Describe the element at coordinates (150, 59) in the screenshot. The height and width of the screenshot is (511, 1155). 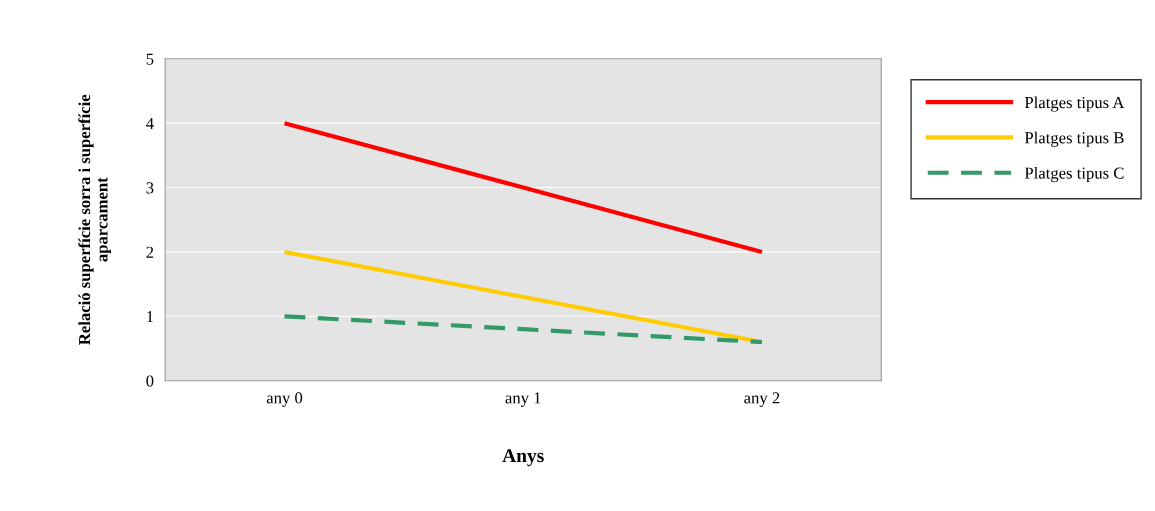
I see `y-tick-label: 5` at that location.